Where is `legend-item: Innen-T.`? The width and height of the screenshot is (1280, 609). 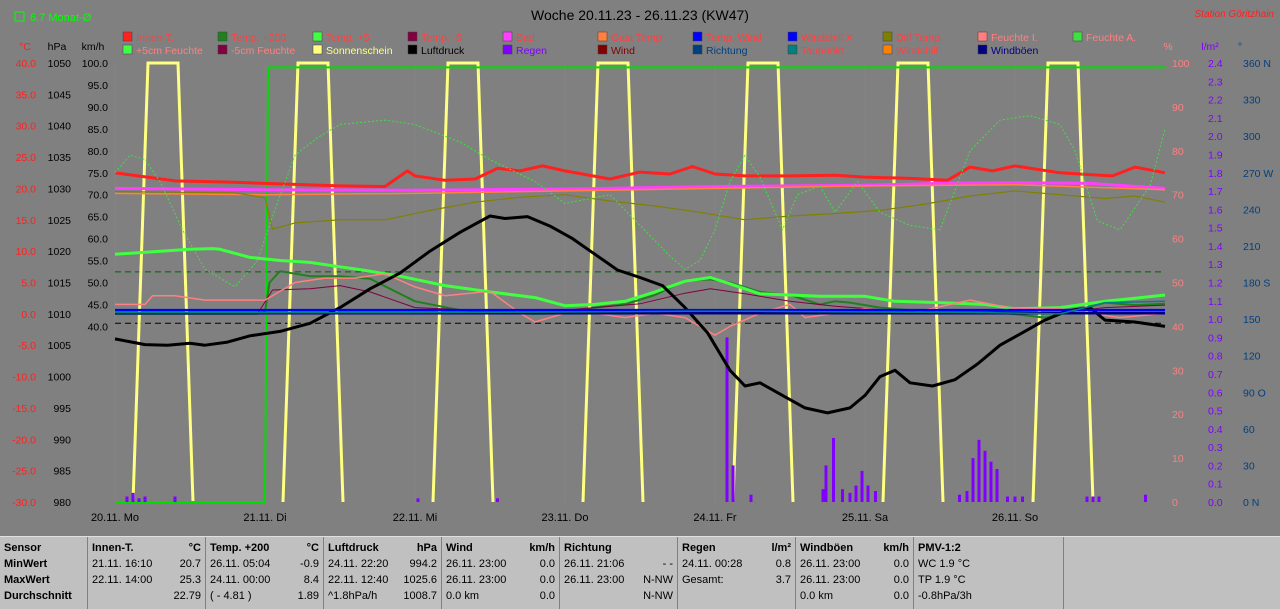 legend-item: Innen-T. is located at coordinates (148, 37).